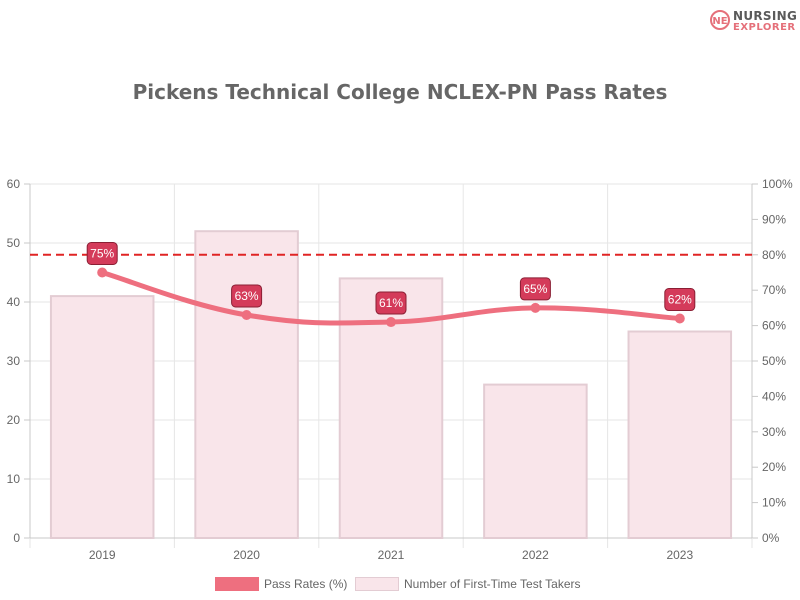  Describe the element at coordinates (492, 584) in the screenshot. I see `legend-label-test-takers: Number of First-Time Test Takers` at that location.